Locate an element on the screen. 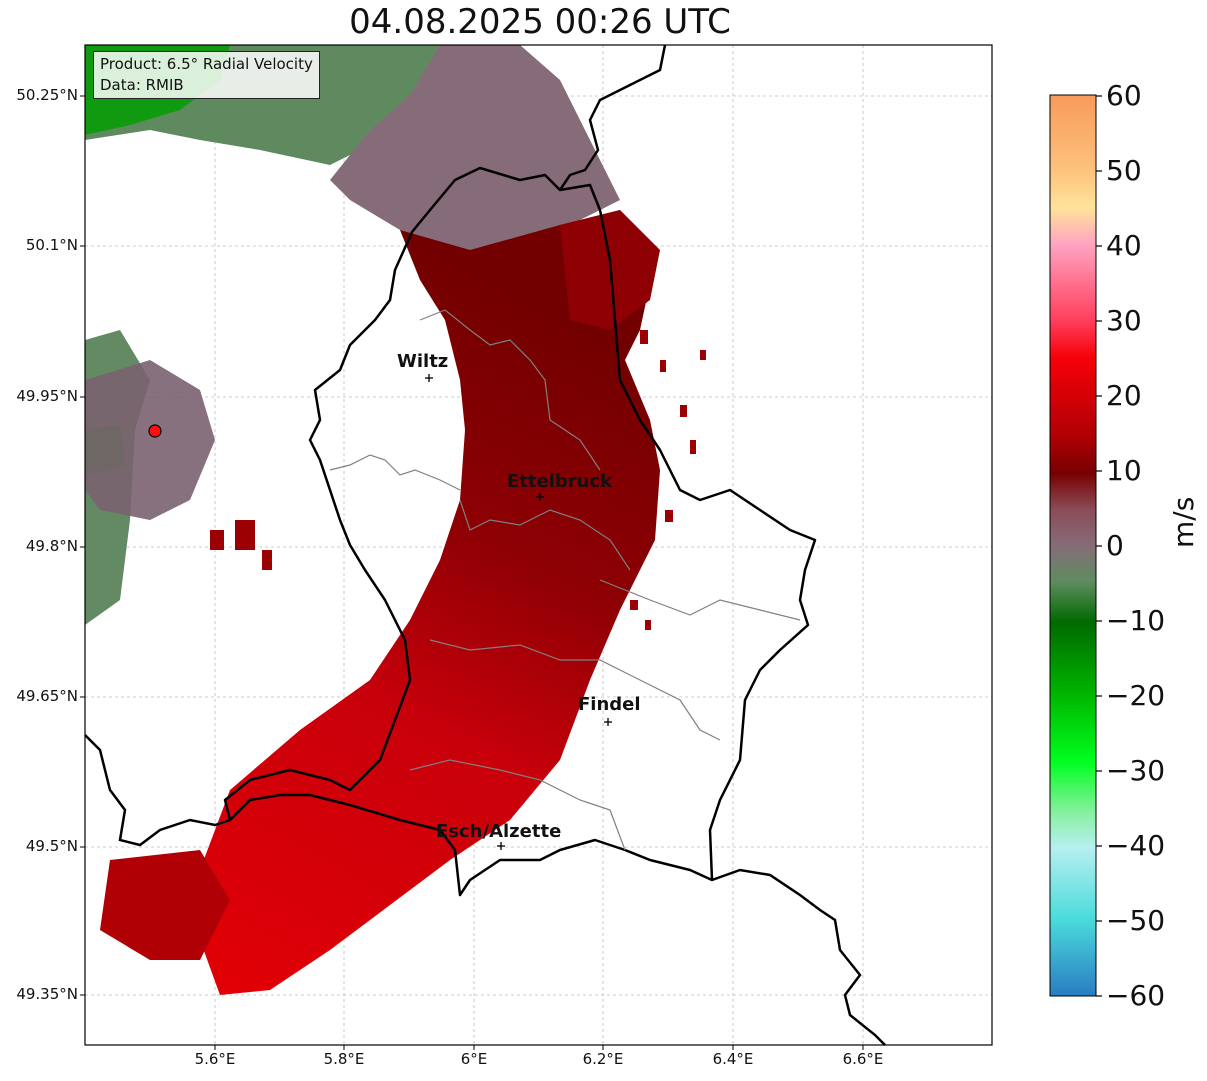  colorbar-tick-label: −10 is located at coordinates (1136, 620).